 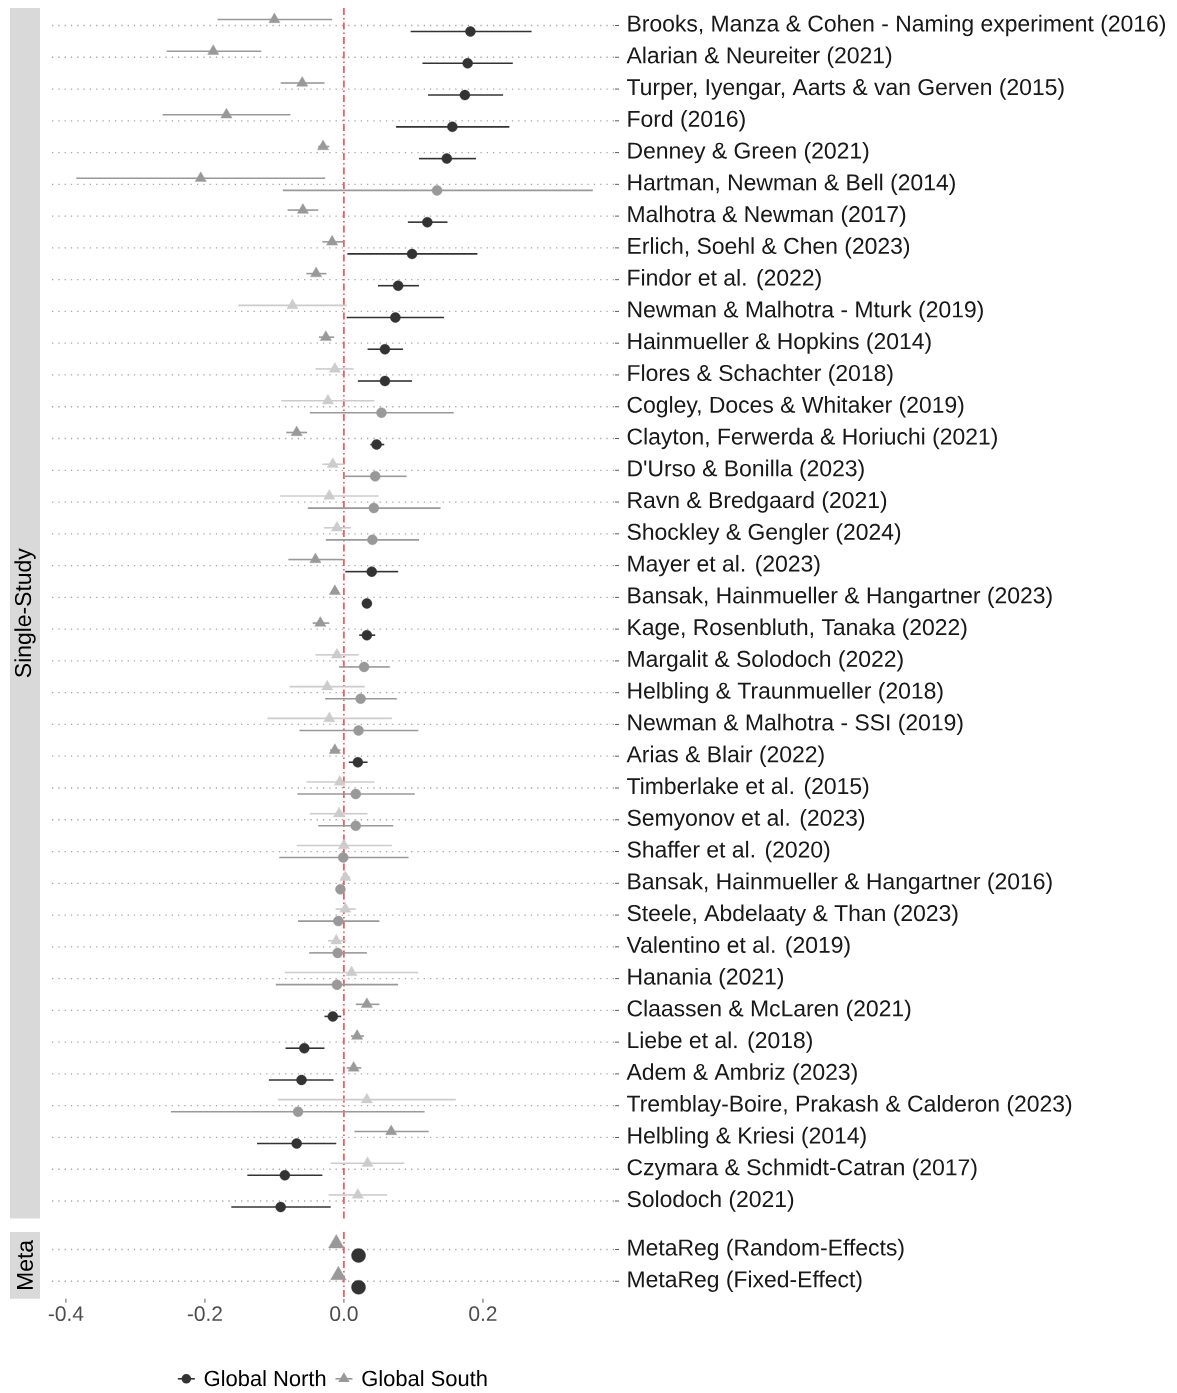 I want to click on y-tick-label: Ravn & Bredgaard (2021), so click(x=757, y=502).